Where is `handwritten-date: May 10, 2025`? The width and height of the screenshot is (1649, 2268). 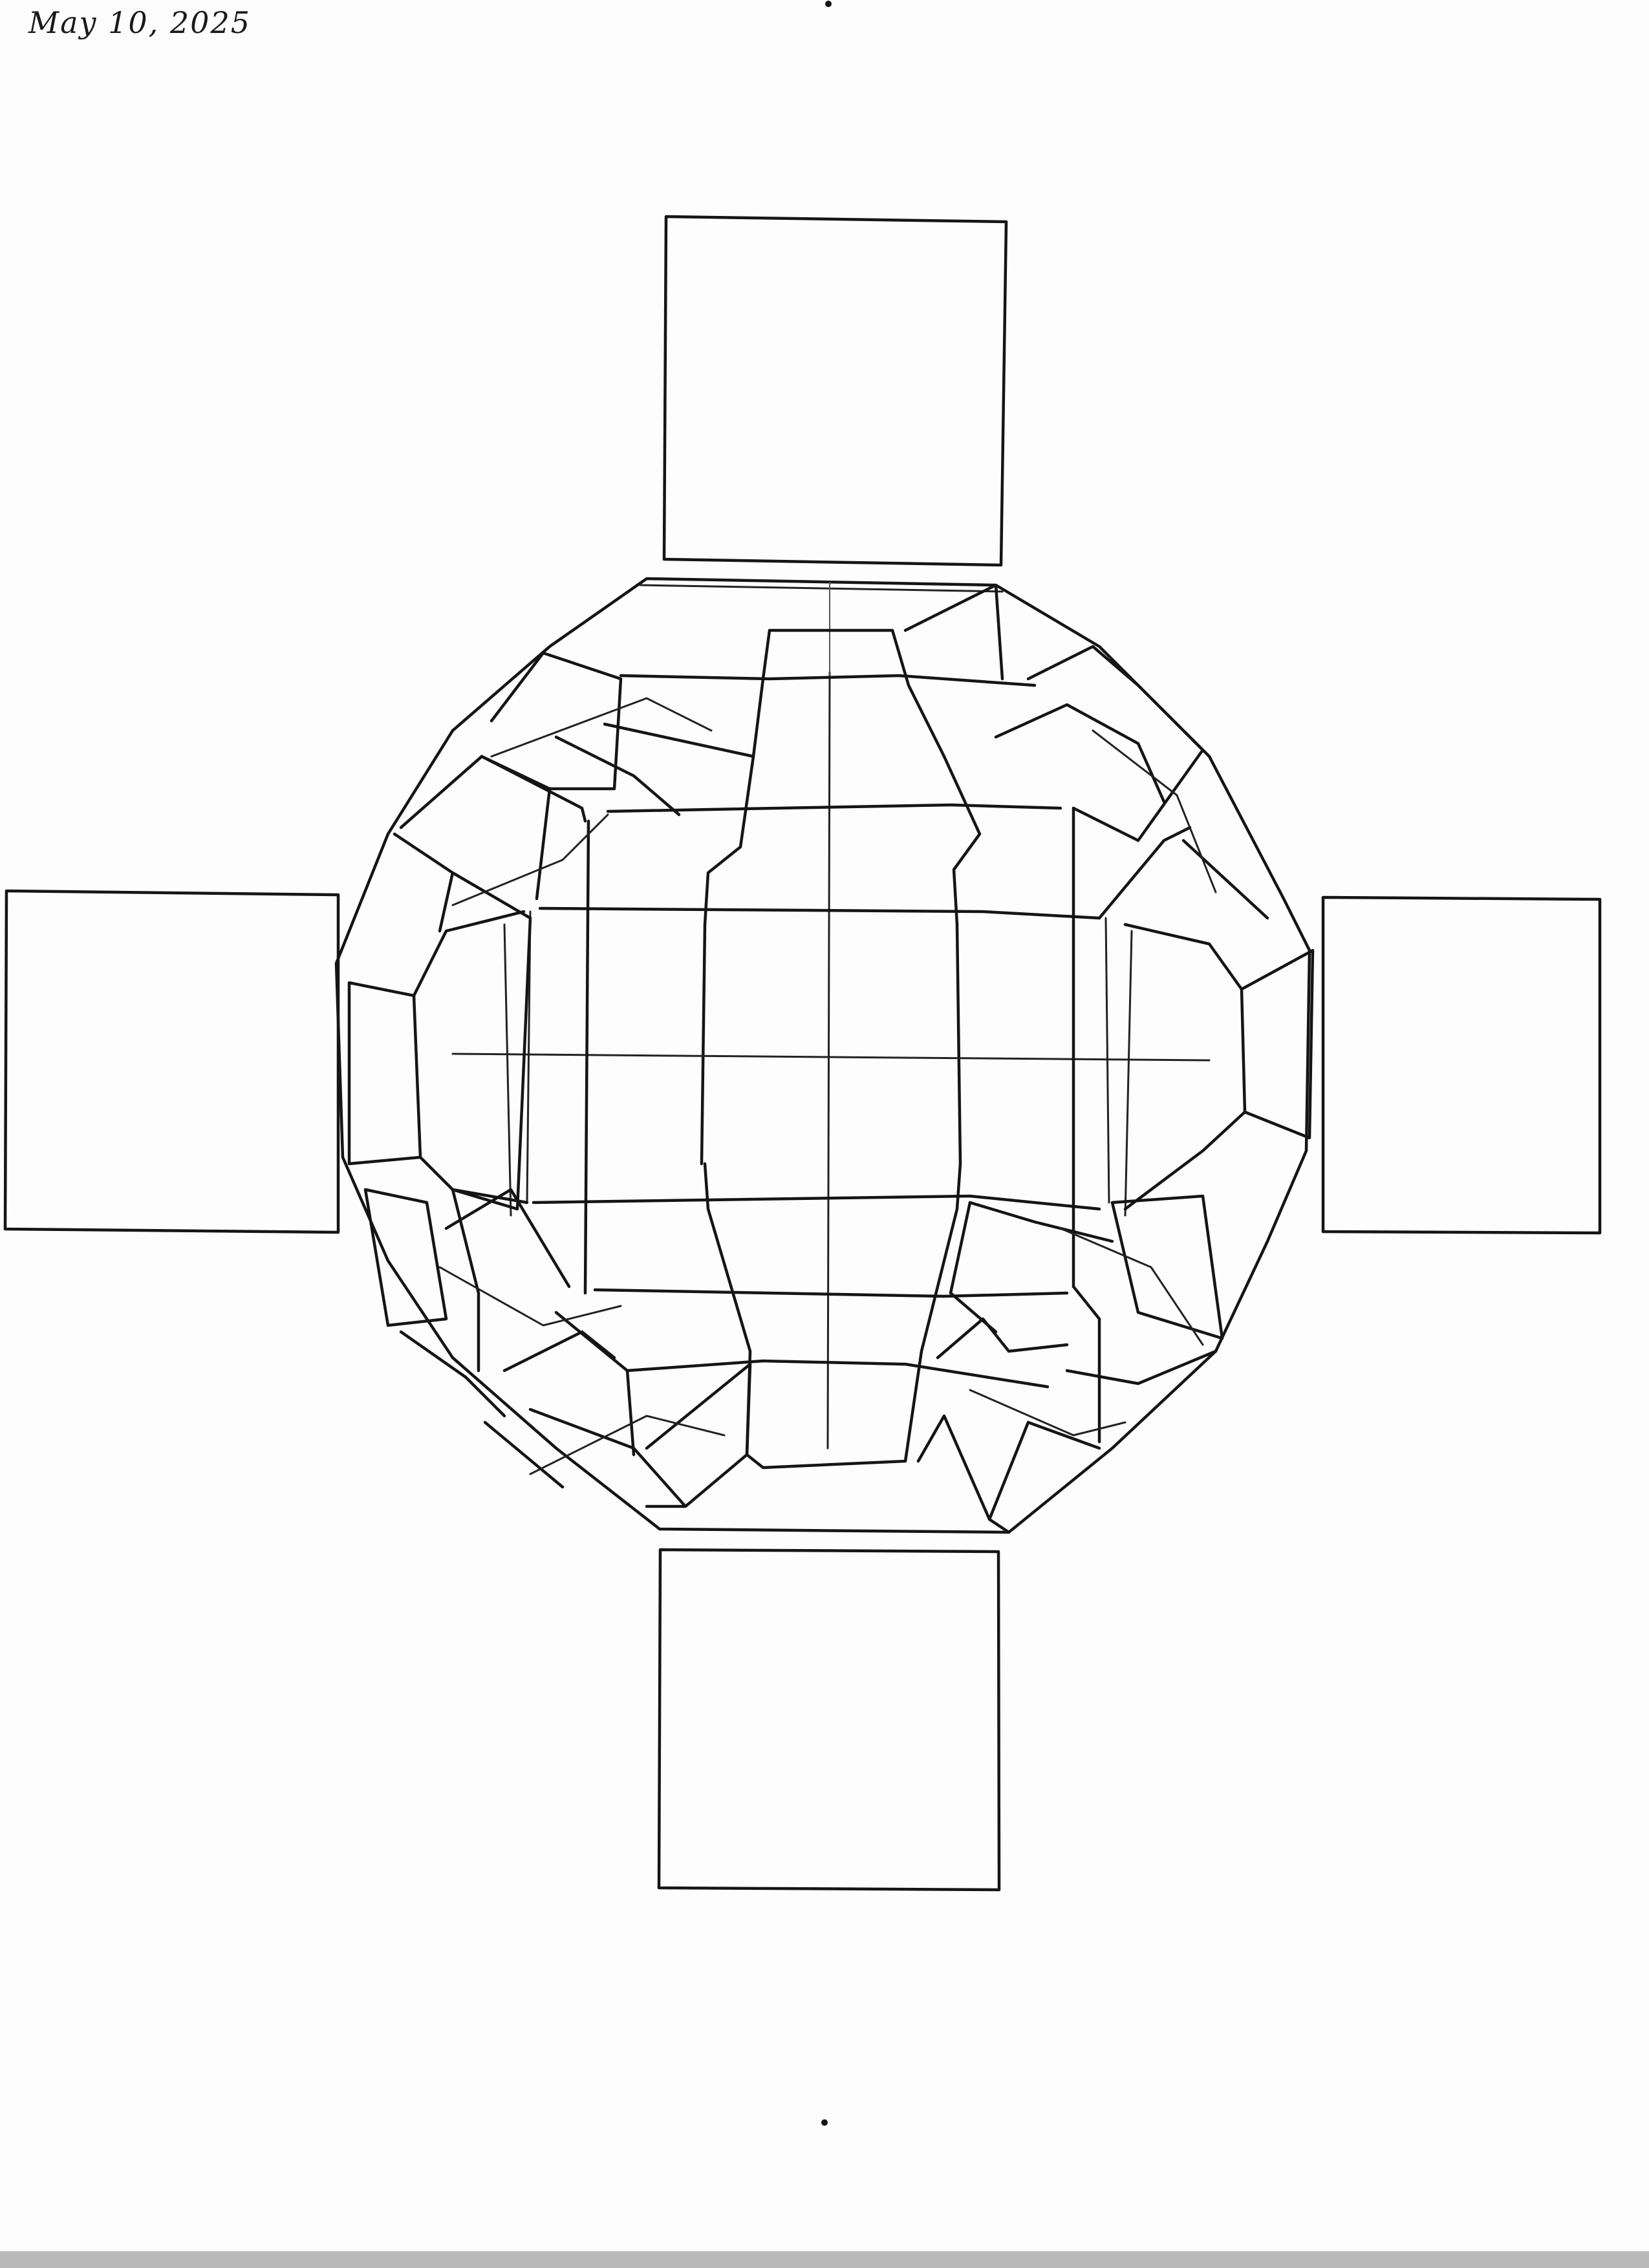
handwritten-date: May 10, 2025 is located at coordinates (139, 22).